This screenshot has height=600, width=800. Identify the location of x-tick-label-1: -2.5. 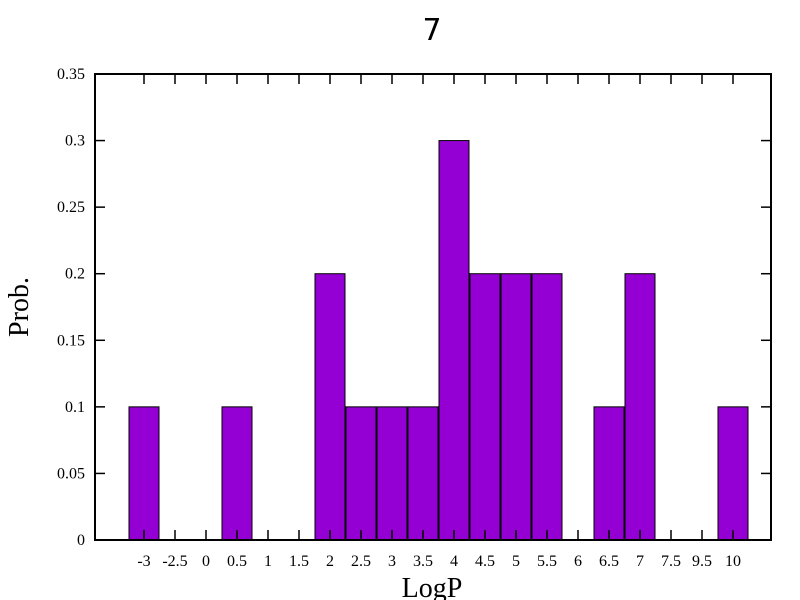
(174, 561).